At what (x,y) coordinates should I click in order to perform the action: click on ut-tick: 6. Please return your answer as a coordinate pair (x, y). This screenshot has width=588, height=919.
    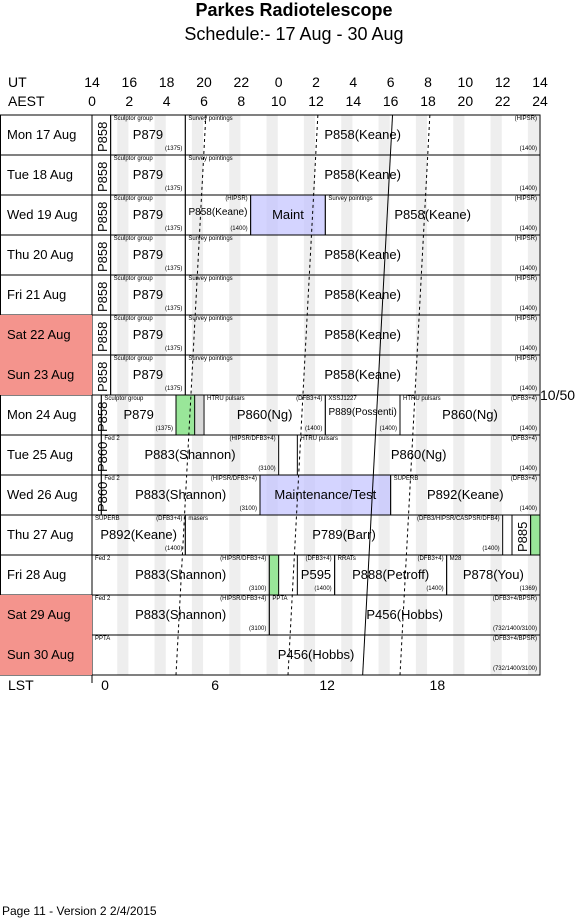
    Looking at the image, I should click on (390, 82).